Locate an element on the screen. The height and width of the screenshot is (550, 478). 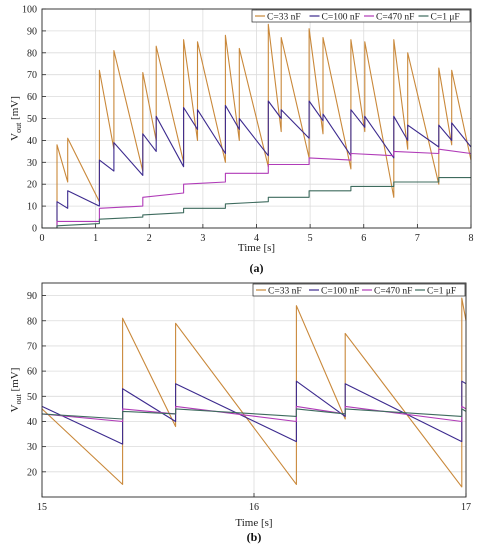
x-tick-label: 4 is located at coordinates (256, 238).